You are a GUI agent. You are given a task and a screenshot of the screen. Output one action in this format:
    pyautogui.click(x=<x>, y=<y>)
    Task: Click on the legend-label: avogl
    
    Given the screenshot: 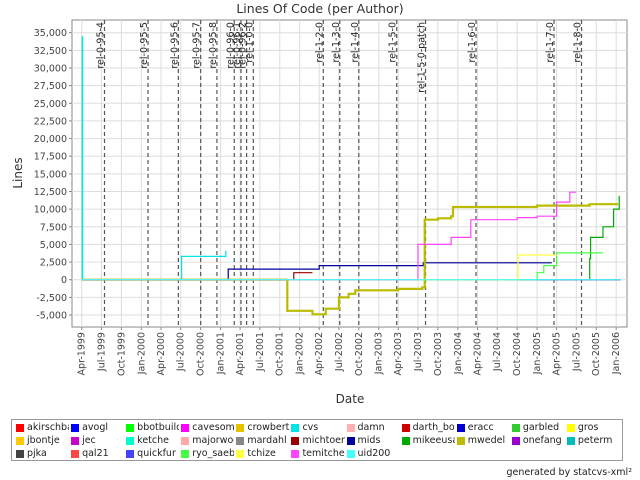 What is the action you would take?
    pyautogui.click(x=95, y=427)
    